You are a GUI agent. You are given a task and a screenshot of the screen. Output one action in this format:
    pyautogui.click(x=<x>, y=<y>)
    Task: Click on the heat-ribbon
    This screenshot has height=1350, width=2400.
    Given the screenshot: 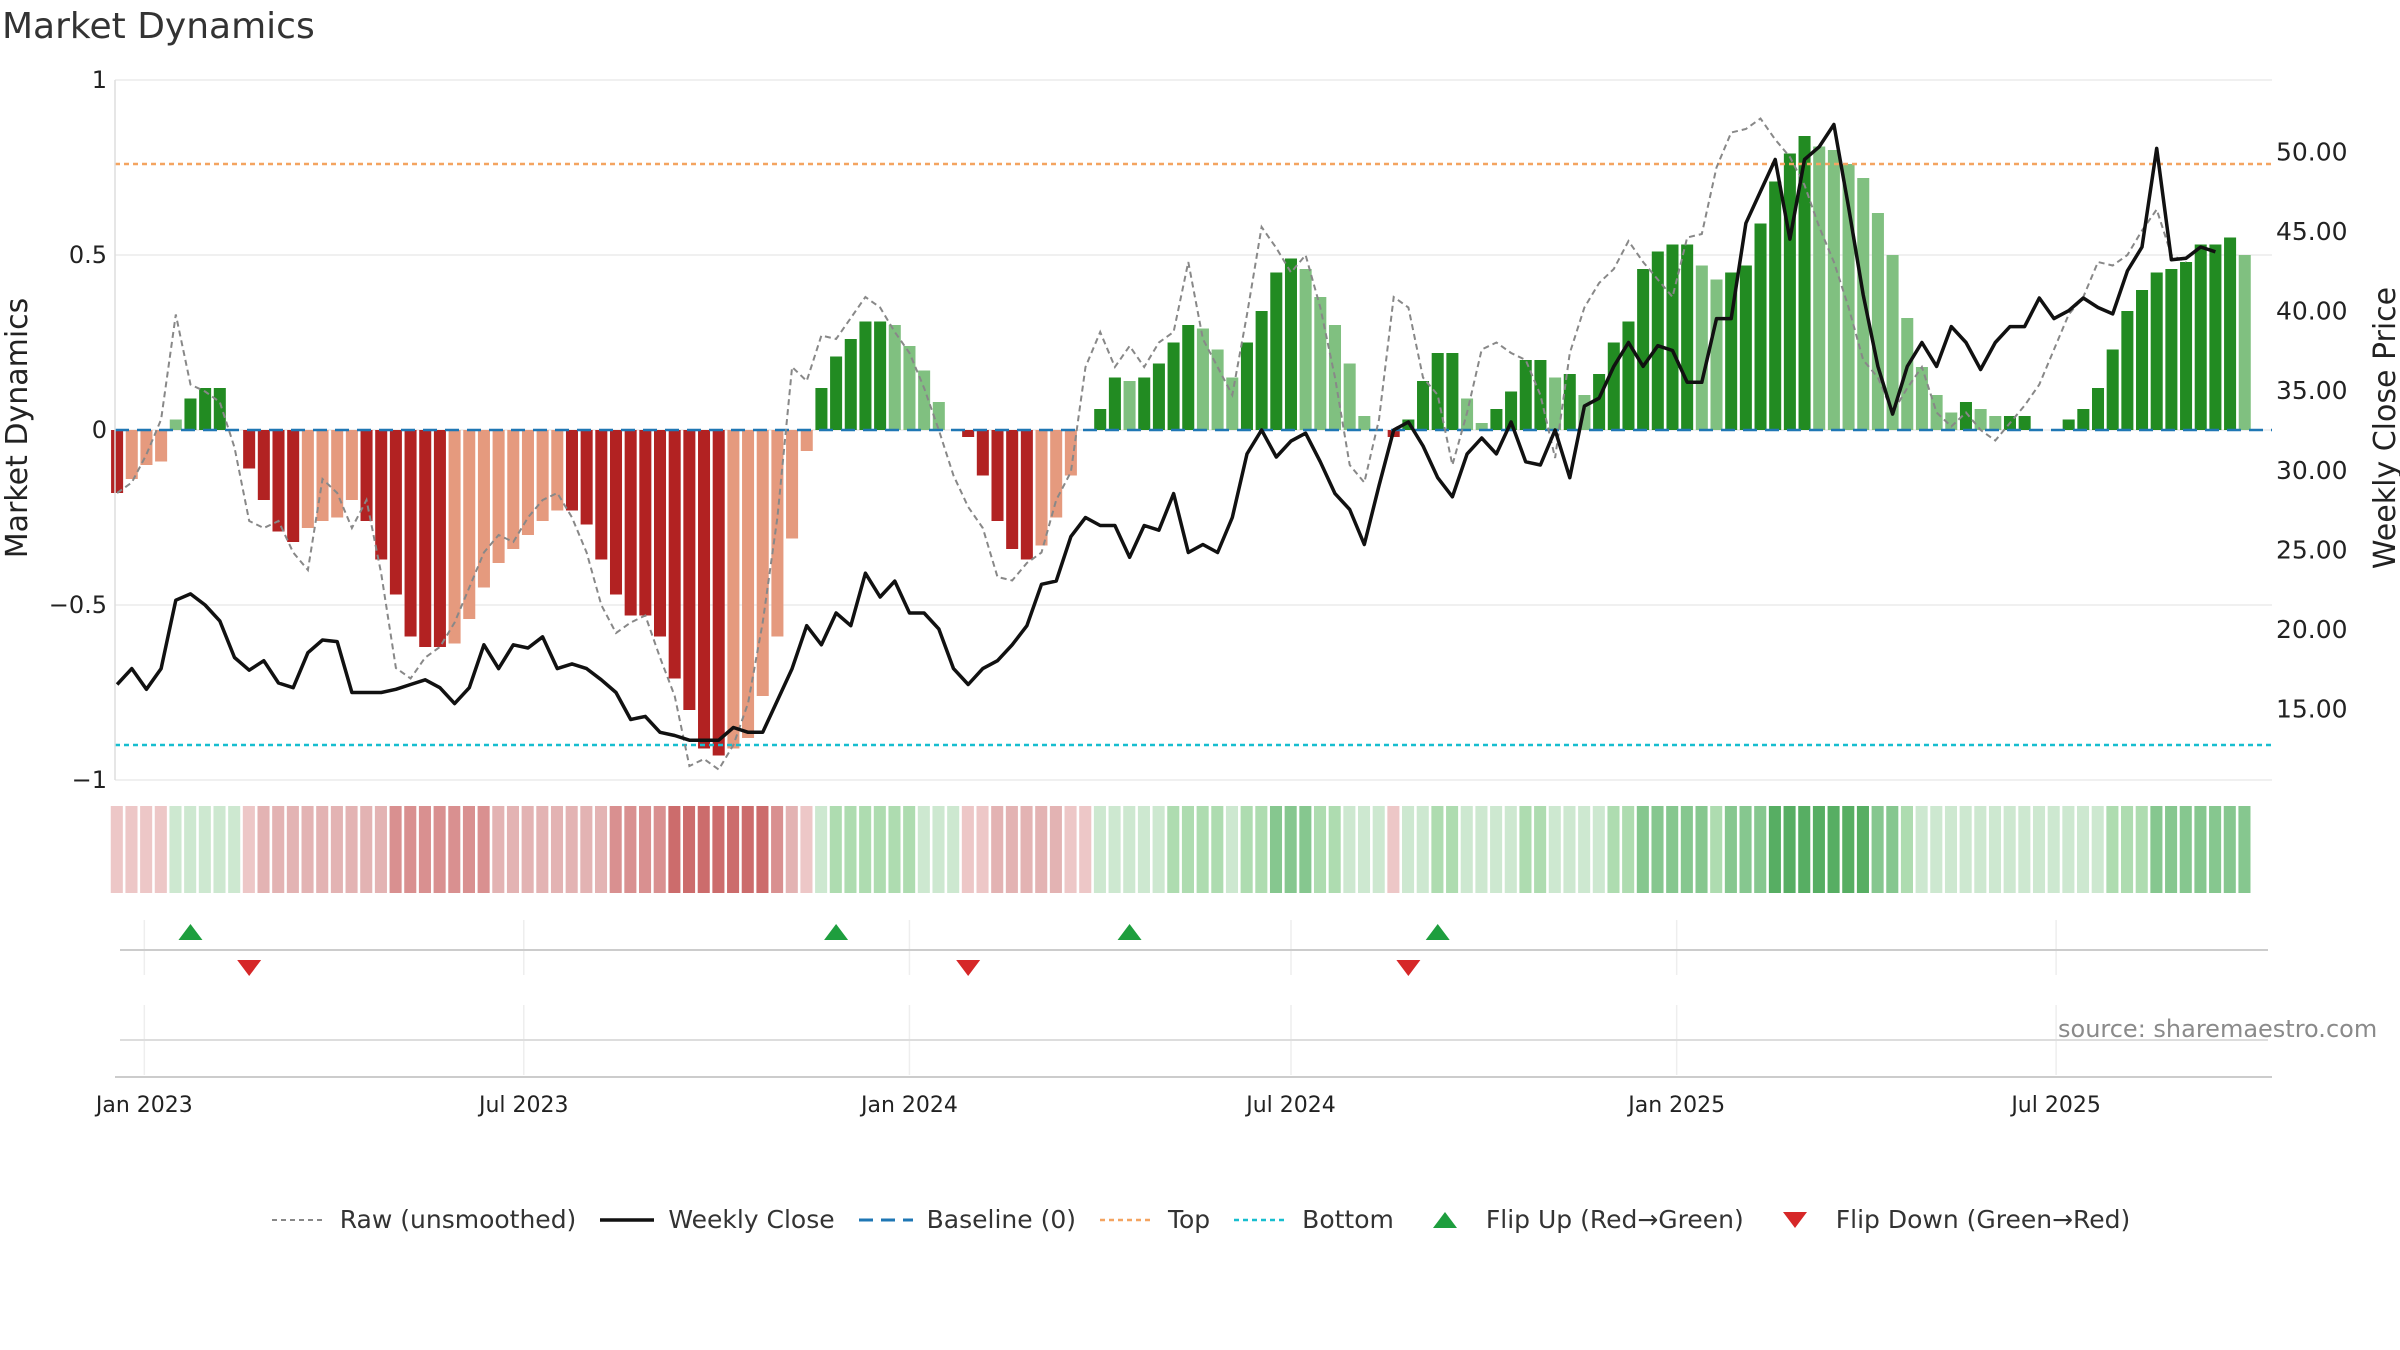 What is the action you would take?
    pyautogui.click(x=1180, y=849)
    